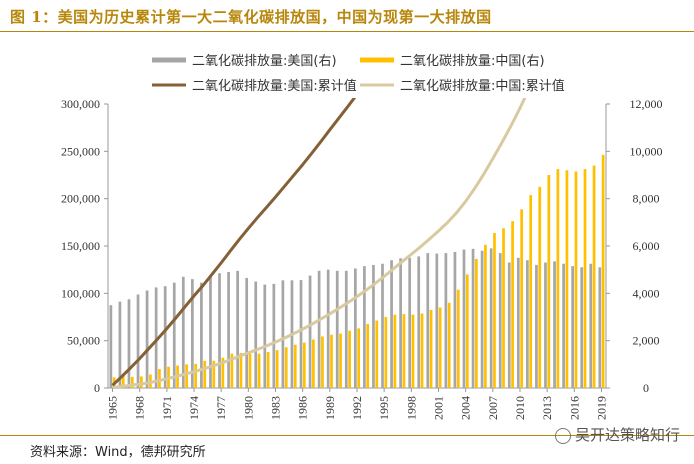 The height and width of the screenshot is (464, 694). Describe the element at coordinates (646, 151) in the screenshot. I see `right-axis-tick-label: 10,000` at that location.